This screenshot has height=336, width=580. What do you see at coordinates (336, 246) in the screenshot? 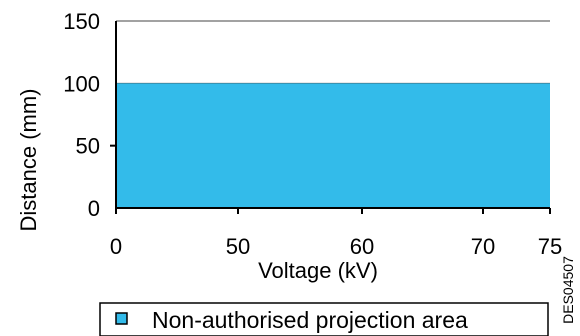
I see `x-tick-labels: 0 50 60 70 75` at bounding box center [336, 246].